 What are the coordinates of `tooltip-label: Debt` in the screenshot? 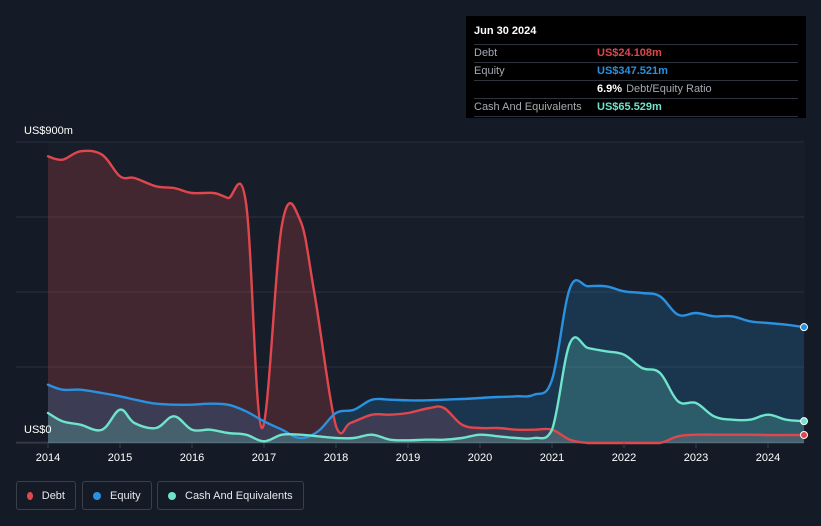 It's located at (486, 53).